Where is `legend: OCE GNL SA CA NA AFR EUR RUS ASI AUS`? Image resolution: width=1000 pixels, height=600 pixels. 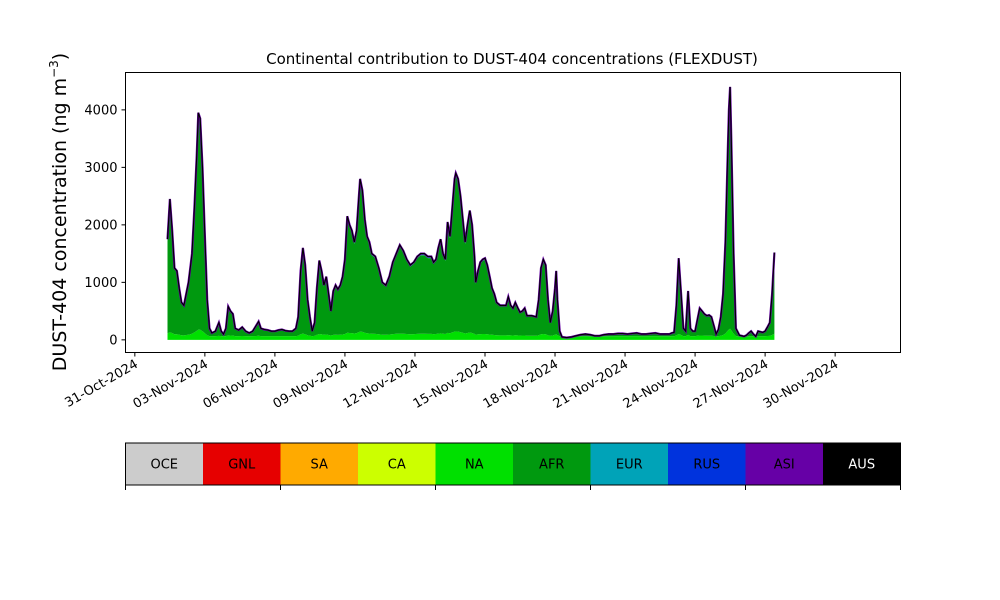
legend: OCE GNL SA CA NA AFR EUR RUS ASI AUS is located at coordinates (513, 466).